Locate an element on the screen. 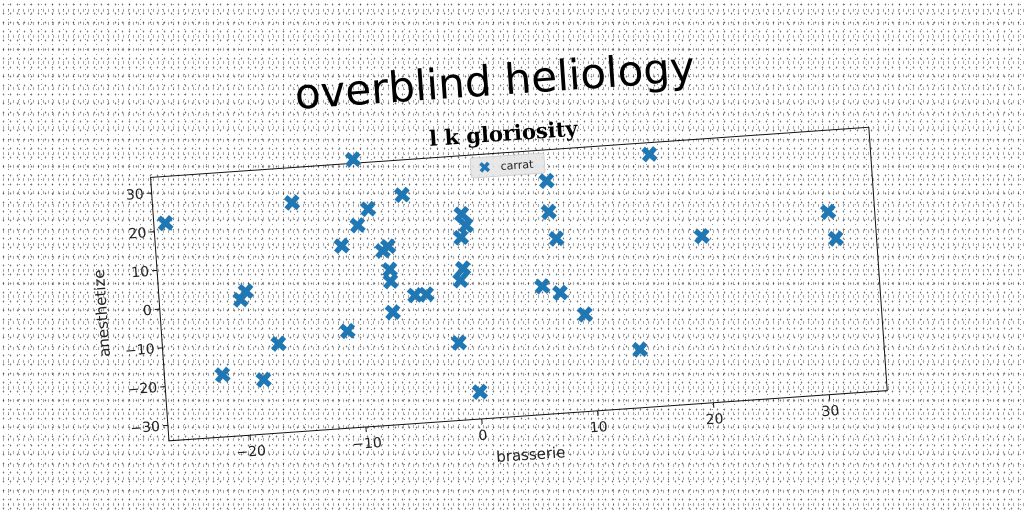  x-tick-label: −20 is located at coordinates (251, 452).